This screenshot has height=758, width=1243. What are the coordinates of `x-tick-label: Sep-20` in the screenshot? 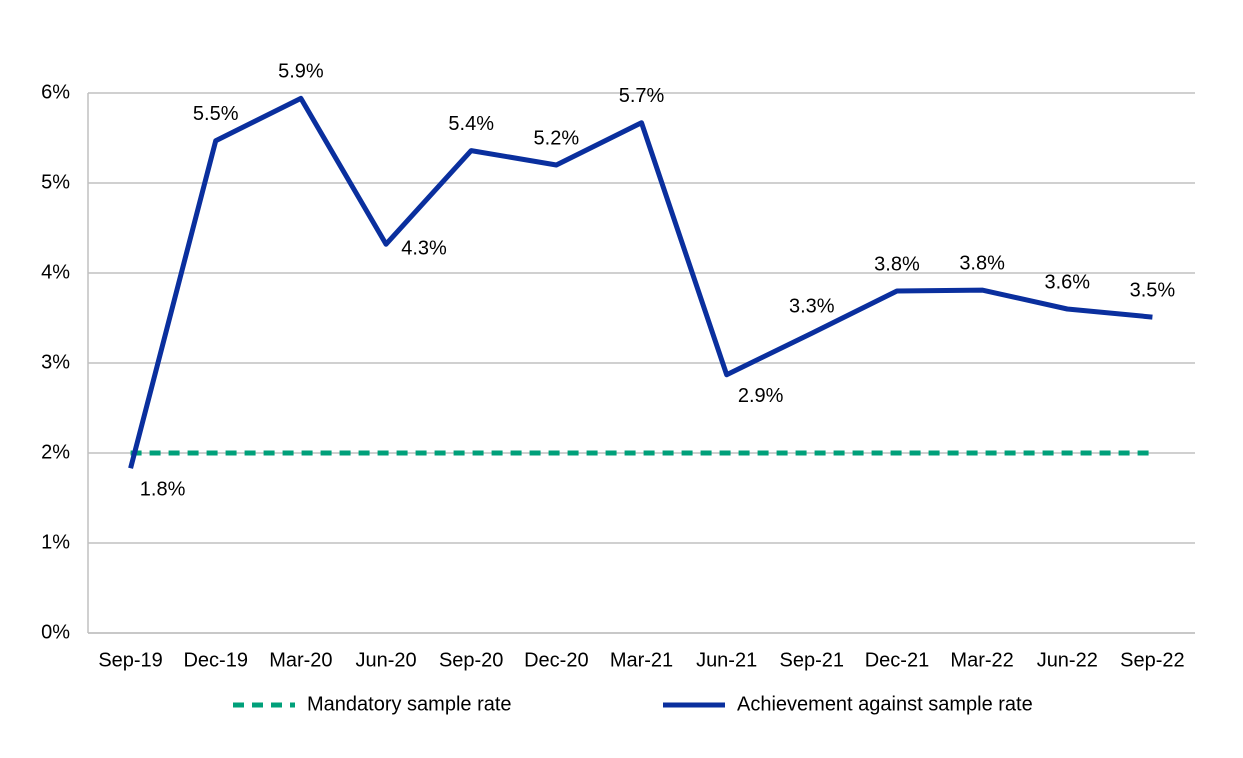 It's located at (471, 660).